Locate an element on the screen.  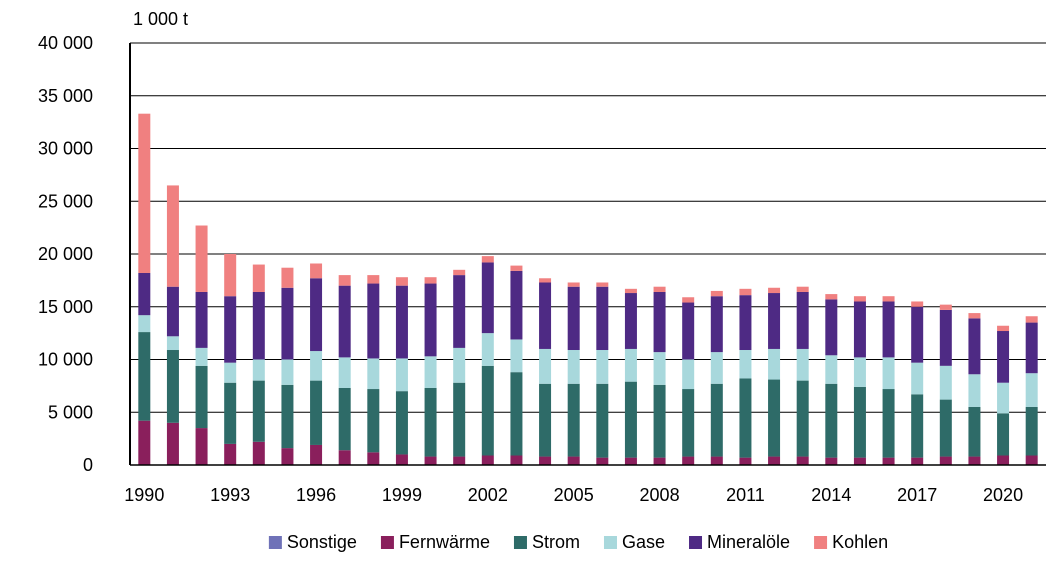
bar-stack-2019 is located at coordinates (974, 389).